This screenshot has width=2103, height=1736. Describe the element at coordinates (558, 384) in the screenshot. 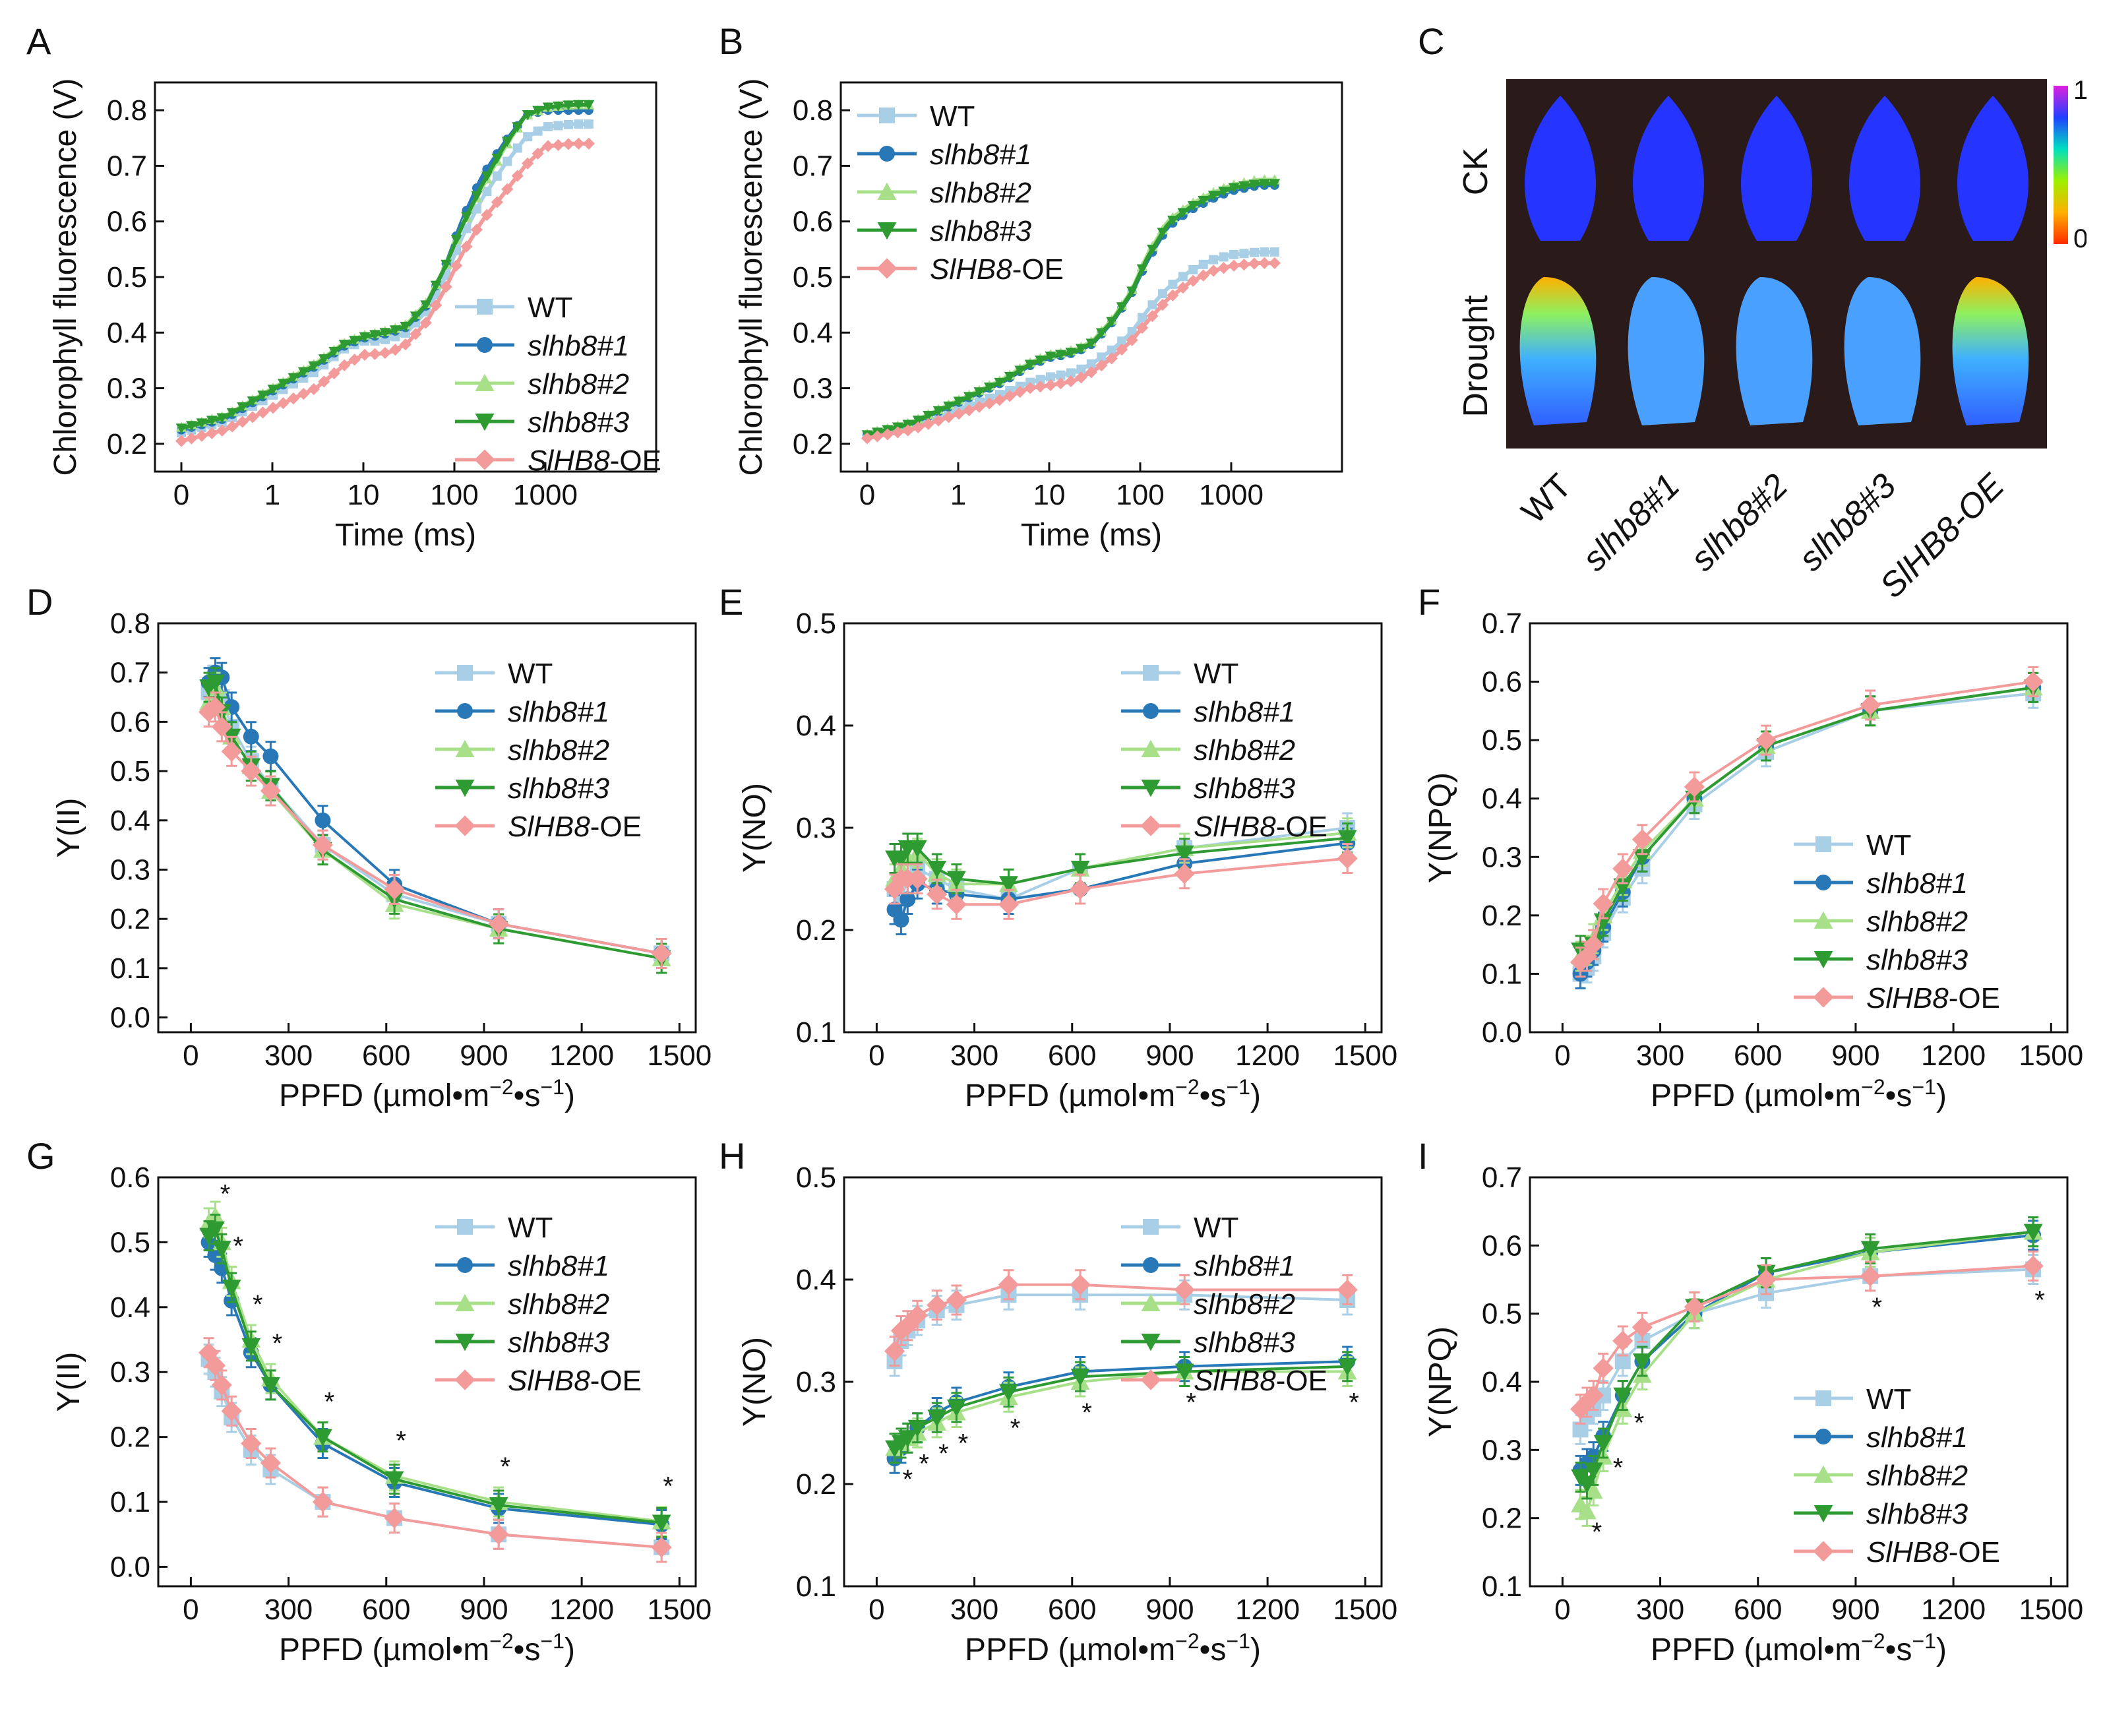

I see `legend: WT slhb8#1 slhb8#2 slhb8#3 SlHB8-OE` at that location.